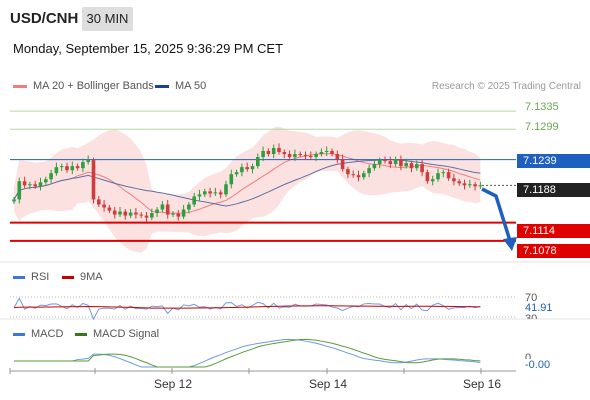  I want to click on rsi-last-value: 41.91, so click(539, 308).